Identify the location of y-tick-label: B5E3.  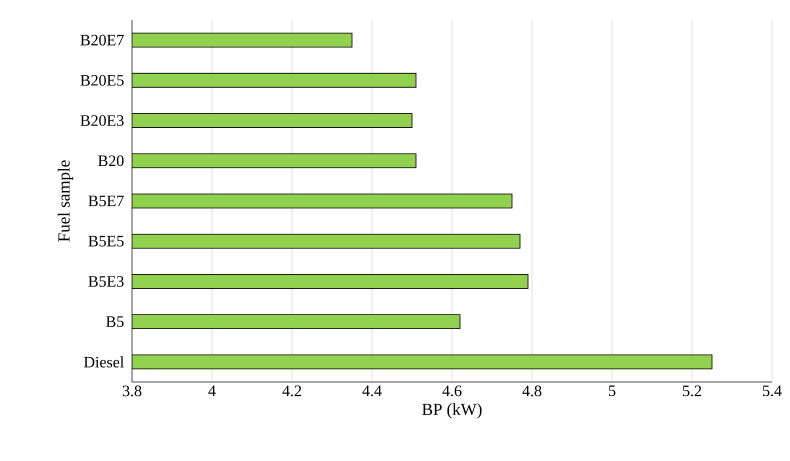
(106, 281).